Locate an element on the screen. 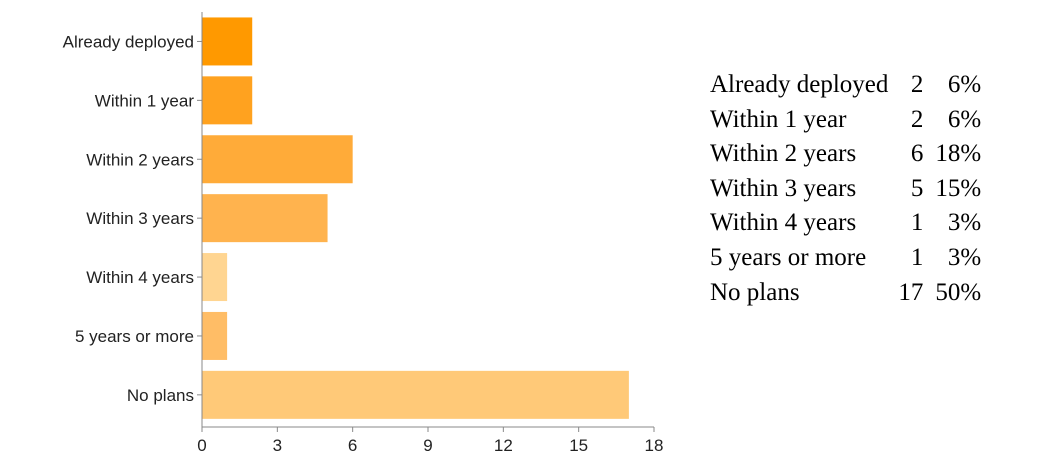  x-tick-label: 9 is located at coordinates (427, 445).